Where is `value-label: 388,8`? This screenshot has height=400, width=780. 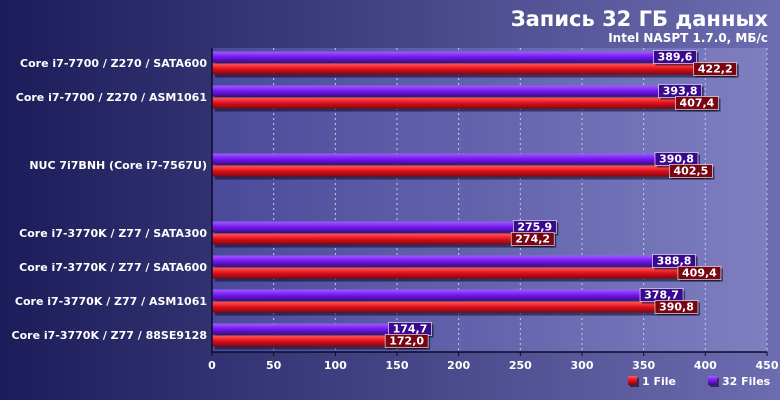
value-label: 388,8 is located at coordinates (674, 261).